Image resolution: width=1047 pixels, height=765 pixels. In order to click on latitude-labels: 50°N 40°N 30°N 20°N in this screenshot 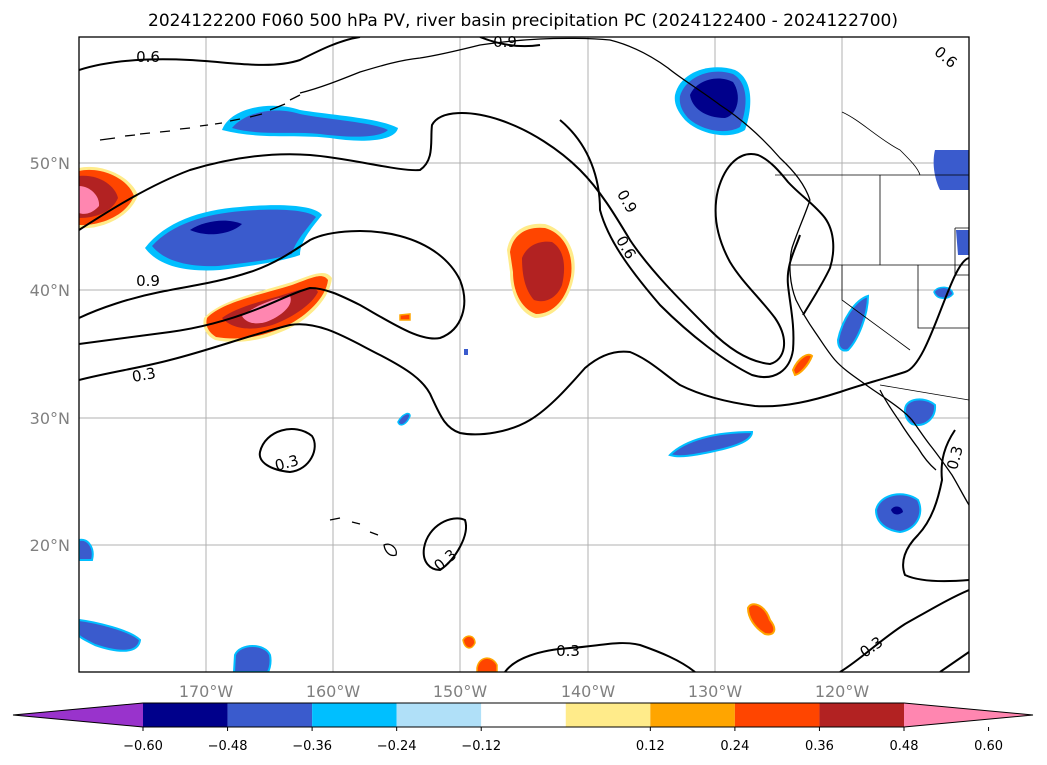, I will do `click(50, 354)`.